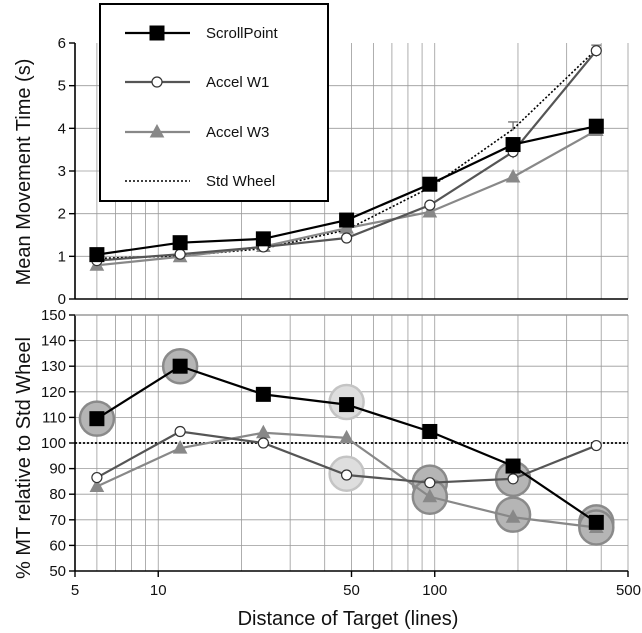  I want to click on legend-label: ScrollPoint, so click(242, 33).